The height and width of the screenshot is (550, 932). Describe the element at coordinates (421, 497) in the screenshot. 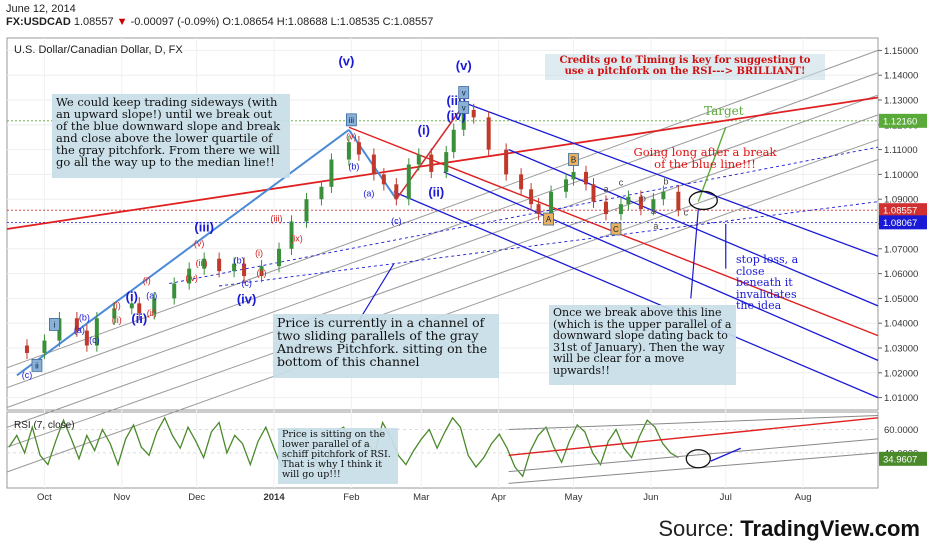

I see `time-tick-label: Mar` at that location.